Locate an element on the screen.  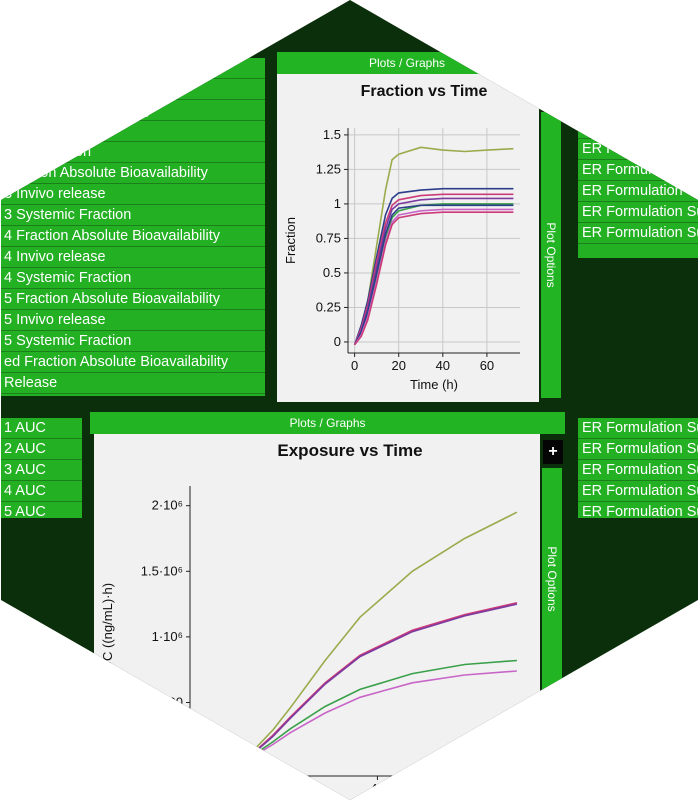
list-item: 1 AUC is located at coordinates (41, 428).